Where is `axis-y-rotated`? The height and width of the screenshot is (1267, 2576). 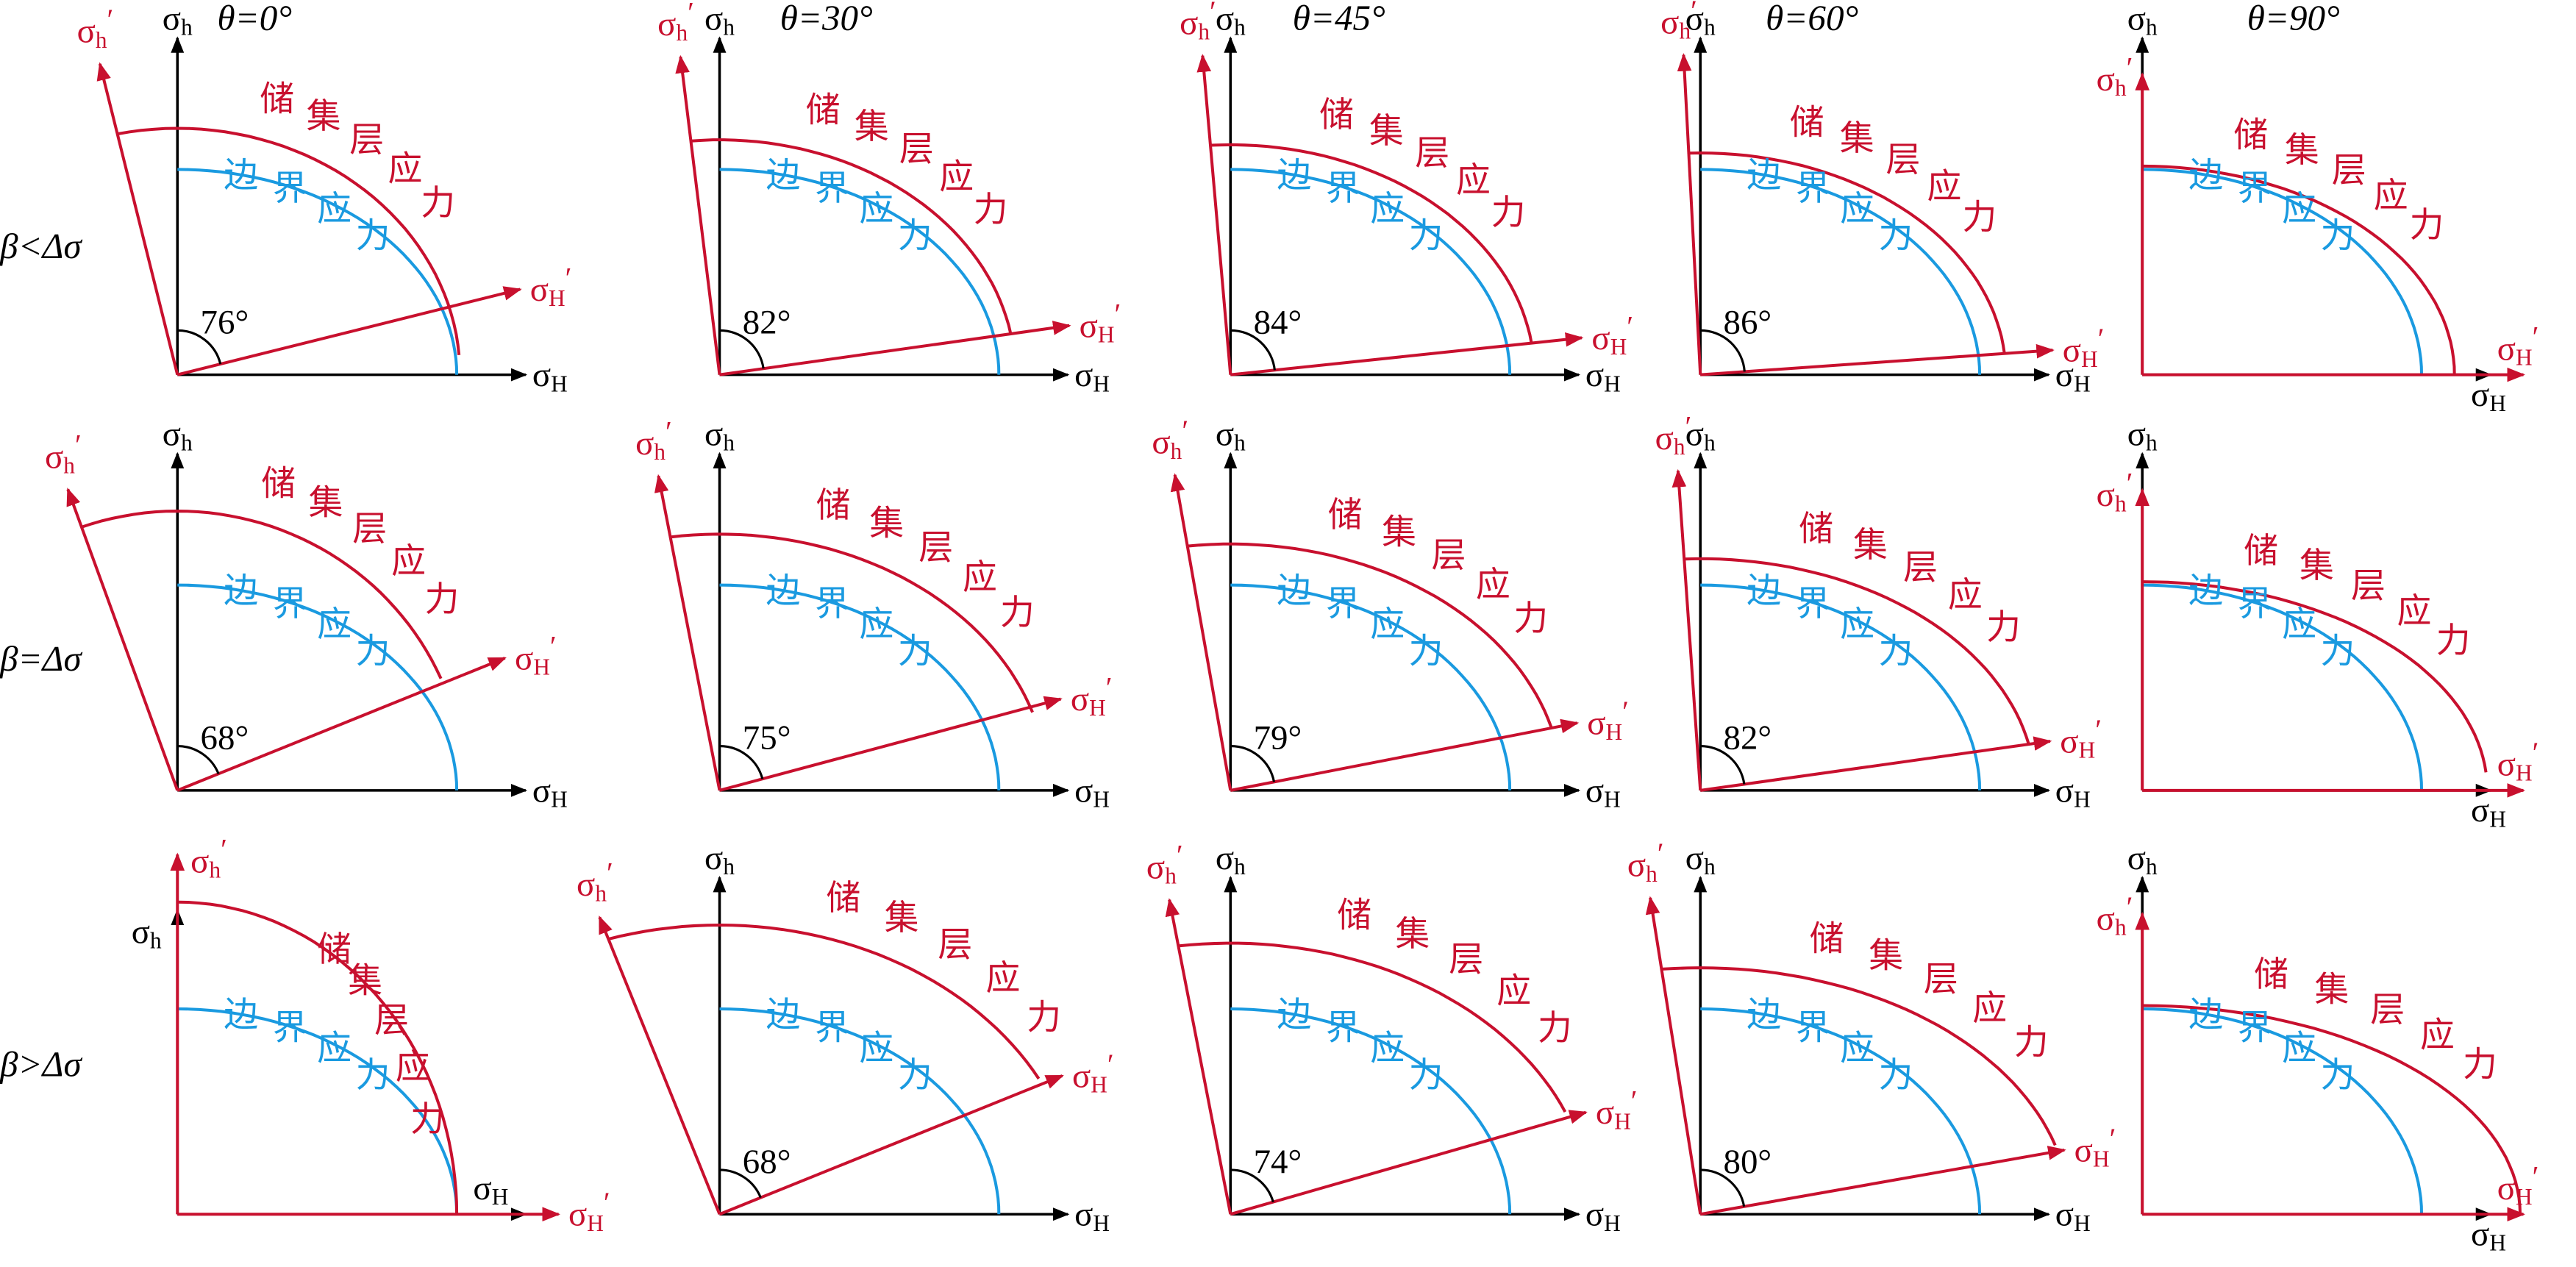
axis-y-rotated is located at coordinates (1686, 629).